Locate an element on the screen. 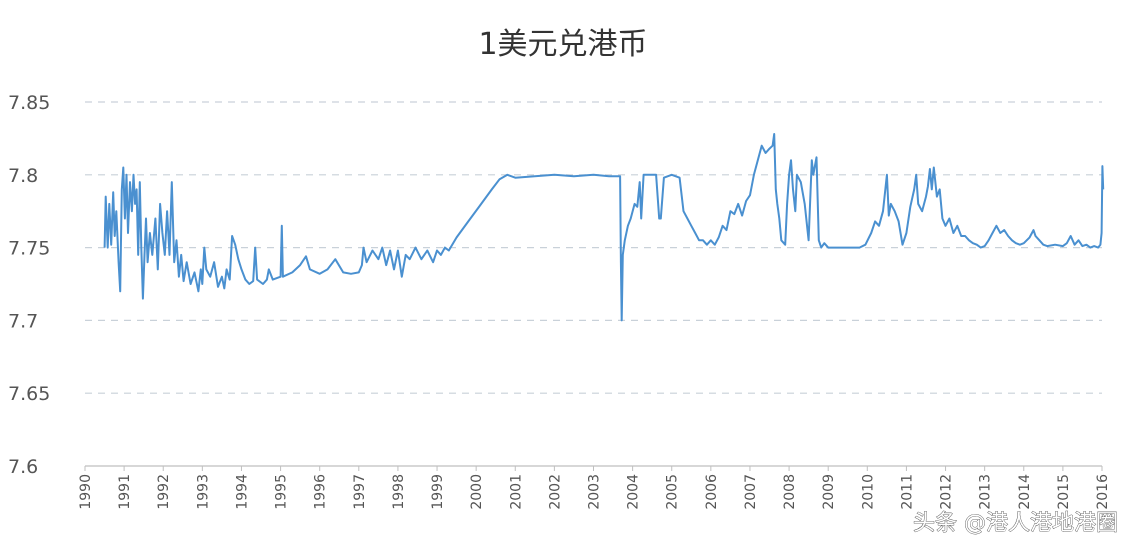  x-tick-label: 2010 is located at coordinates (868, 492).